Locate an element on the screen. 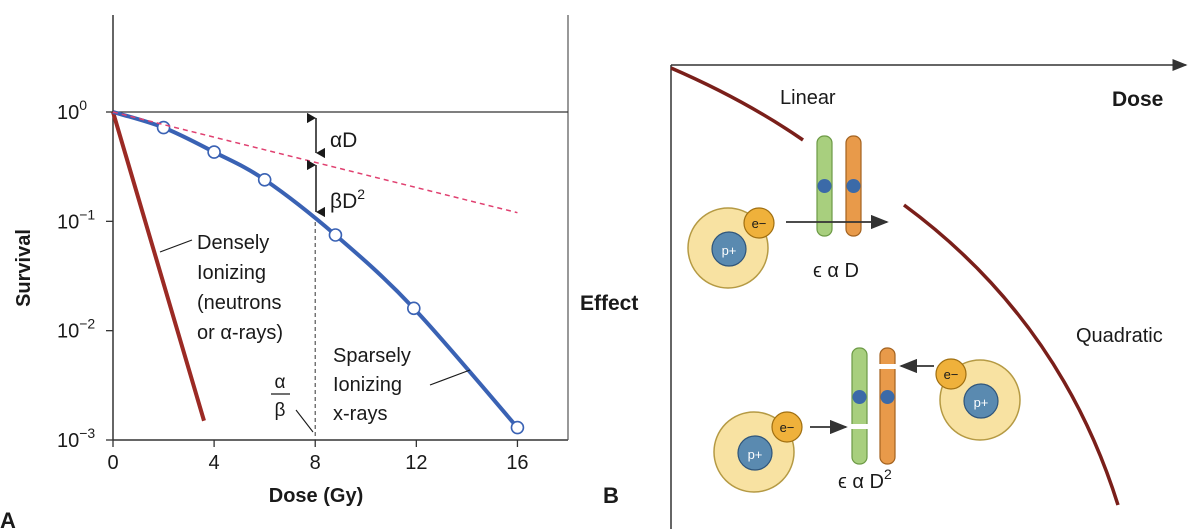 The image size is (1193, 529). linear-label: Linear is located at coordinates (808, 98).